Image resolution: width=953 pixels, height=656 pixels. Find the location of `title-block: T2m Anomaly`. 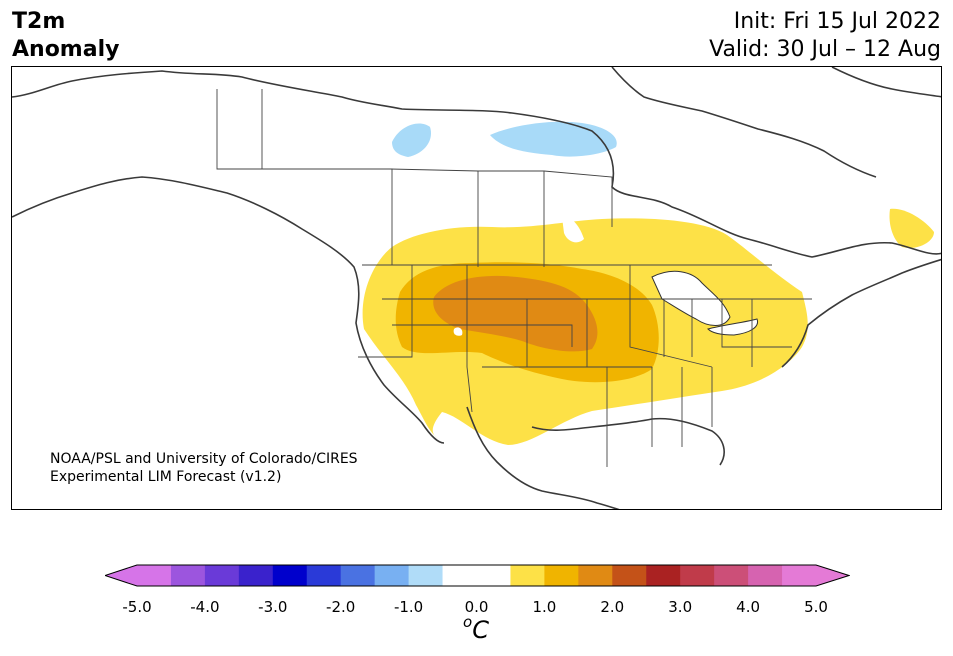

title-block: T2m Anomaly is located at coordinates (65, 36).